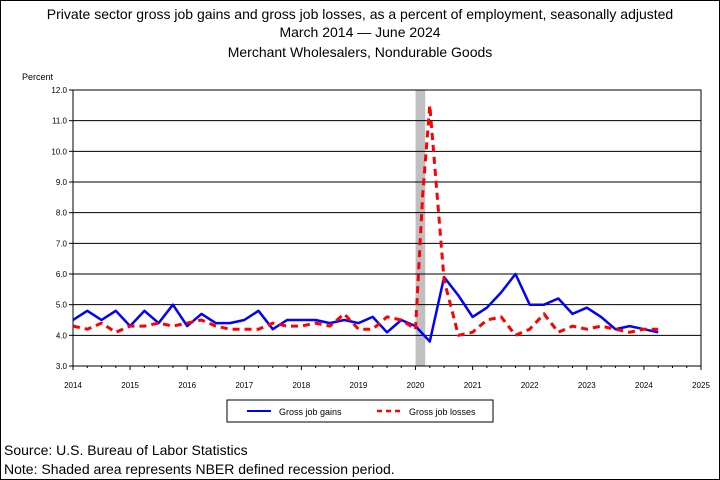 The width and height of the screenshot is (720, 480). What do you see at coordinates (73, 385) in the screenshot?
I see `x-tick-label: 2014` at bounding box center [73, 385].